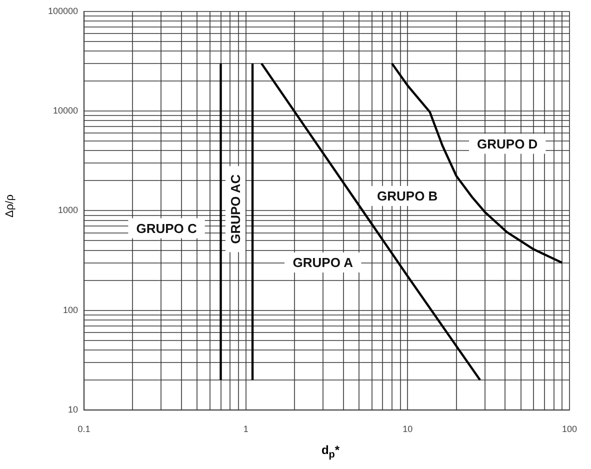  I want to click on y-tick-label: 100, so click(70, 309).